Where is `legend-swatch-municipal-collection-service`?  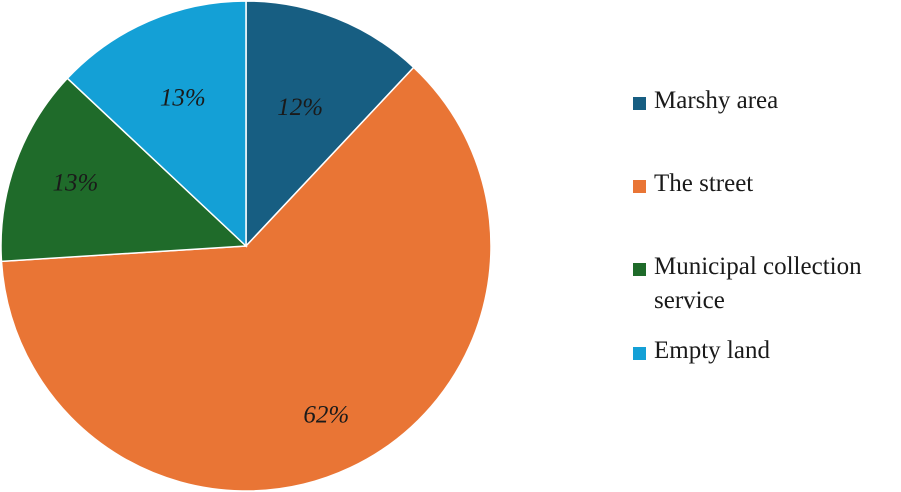
legend-swatch-municipal-collection-service is located at coordinates (639, 269).